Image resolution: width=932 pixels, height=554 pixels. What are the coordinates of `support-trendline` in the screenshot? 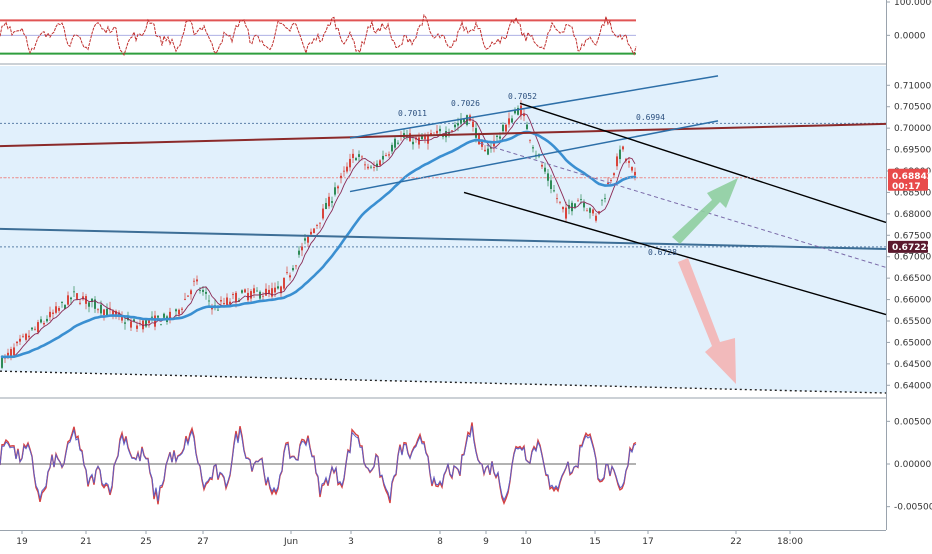 It's located at (443, 238).